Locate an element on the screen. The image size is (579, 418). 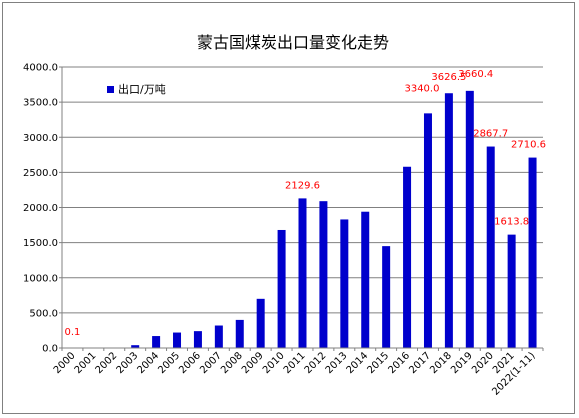
x-tick-label: 2007 is located at coordinates (211, 363).